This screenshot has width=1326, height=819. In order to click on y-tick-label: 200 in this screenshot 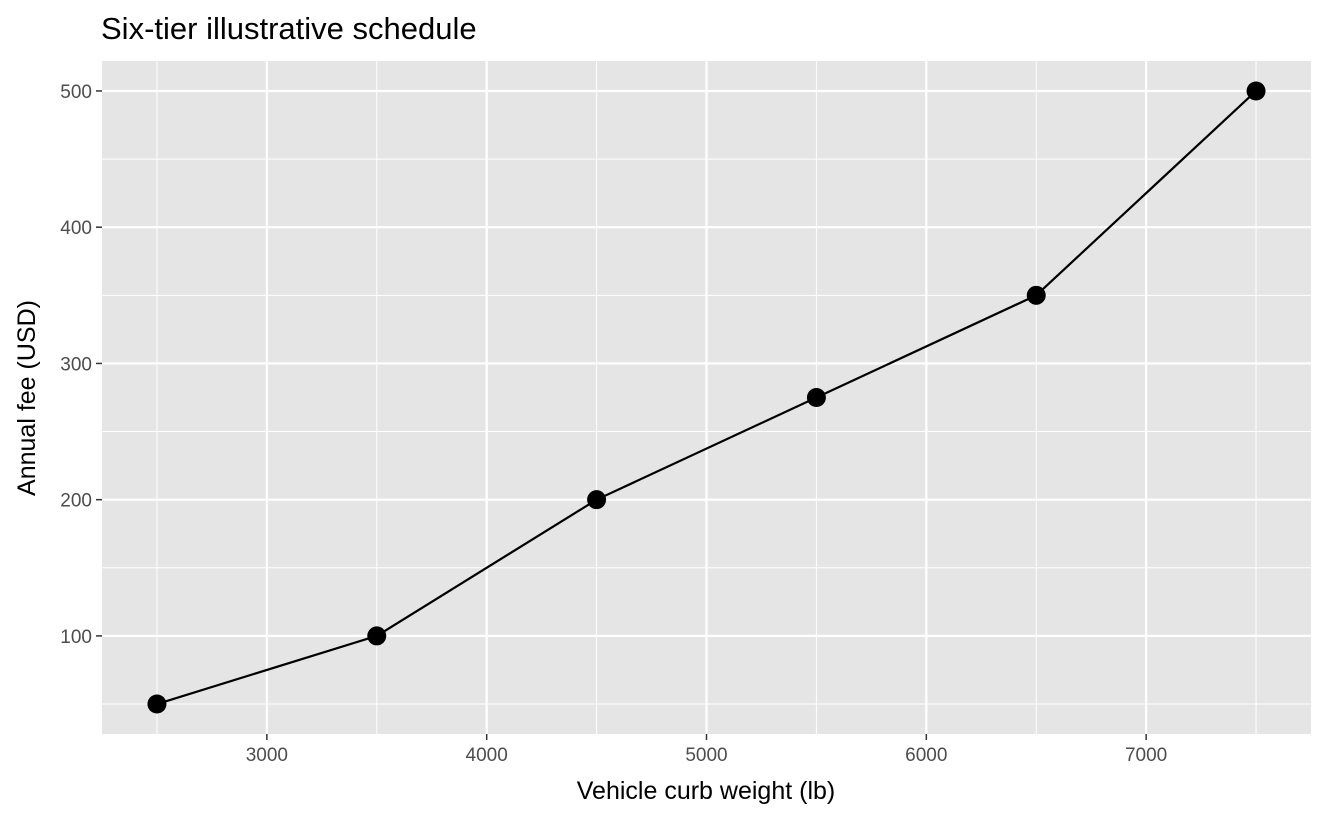, I will do `click(76, 501)`.